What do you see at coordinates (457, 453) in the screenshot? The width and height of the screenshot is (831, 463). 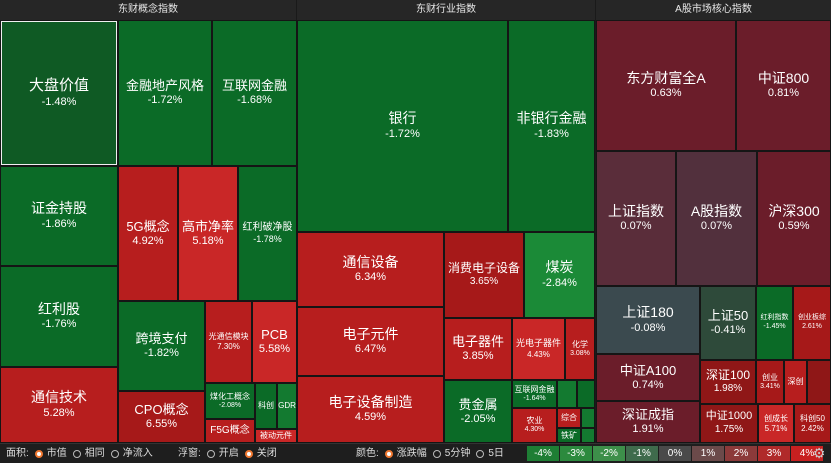 I see `color-option-label: 5分钟` at bounding box center [457, 453].